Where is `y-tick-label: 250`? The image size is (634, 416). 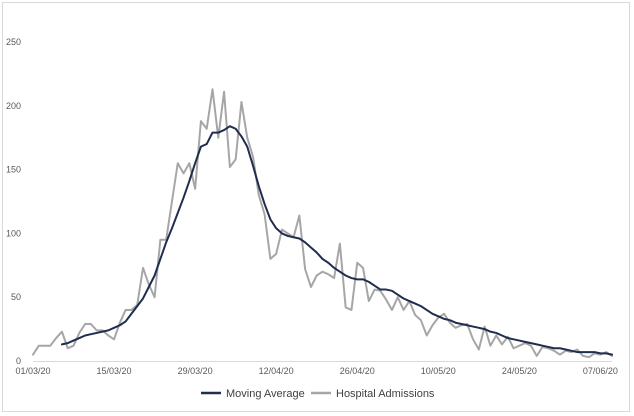
y-tick-label: 250 is located at coordinates (13, 42).